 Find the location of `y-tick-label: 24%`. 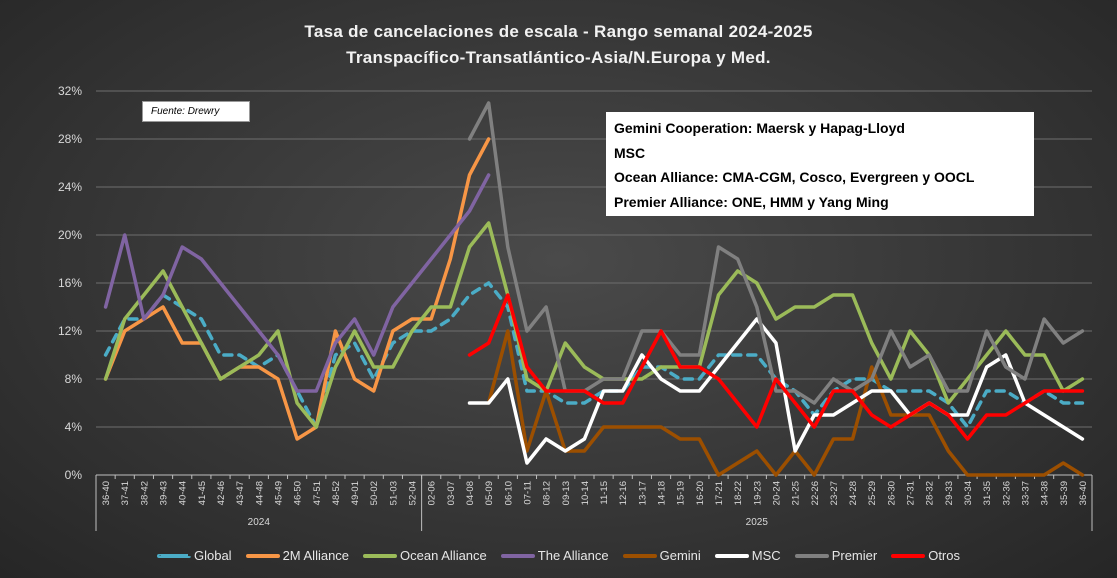

y-tick-label: 24% is located at coordinates (70, 187).